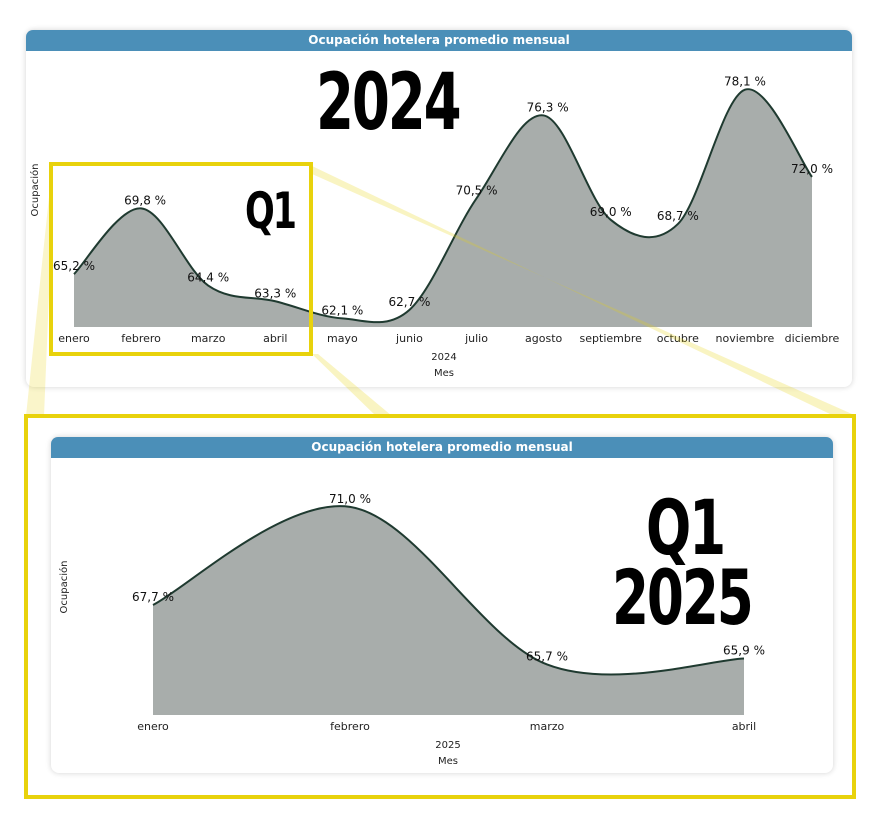 The image size is (876, 827). I want to click on series-line-2025, so click(448, 590).